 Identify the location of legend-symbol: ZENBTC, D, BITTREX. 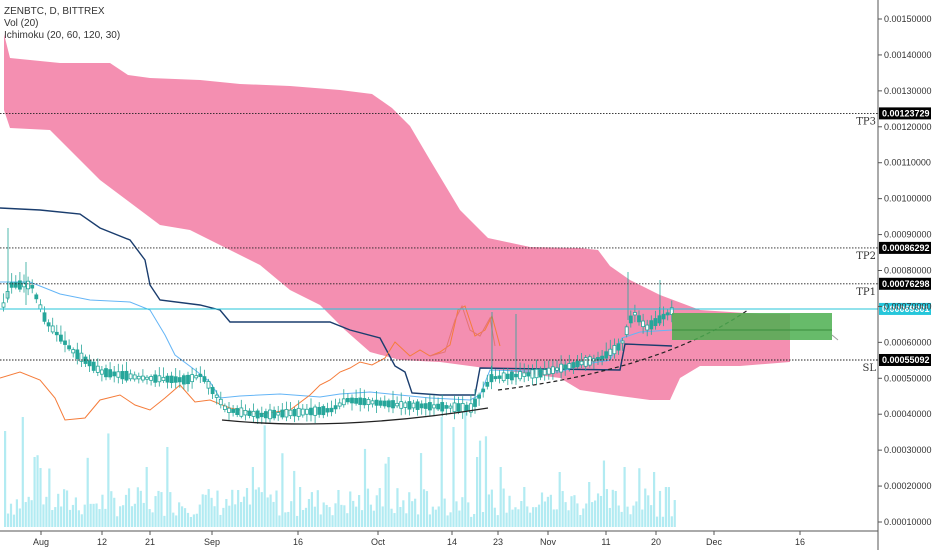
(54, 11).